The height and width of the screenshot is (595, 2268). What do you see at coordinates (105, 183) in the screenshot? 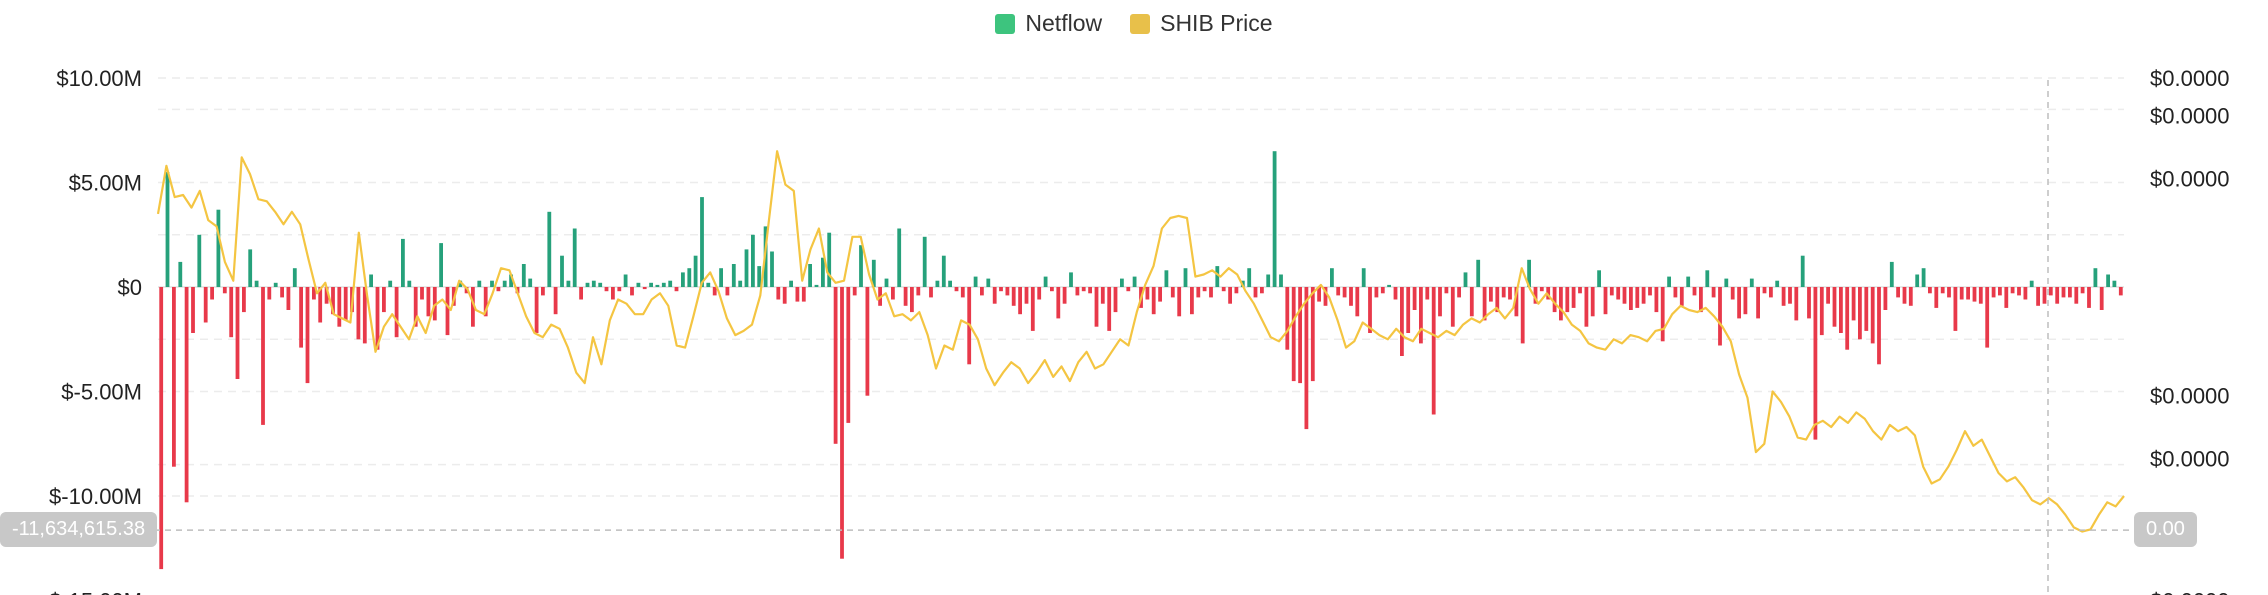
I see `left-tick-label: $5.00M` at bounding box center [105, 183].